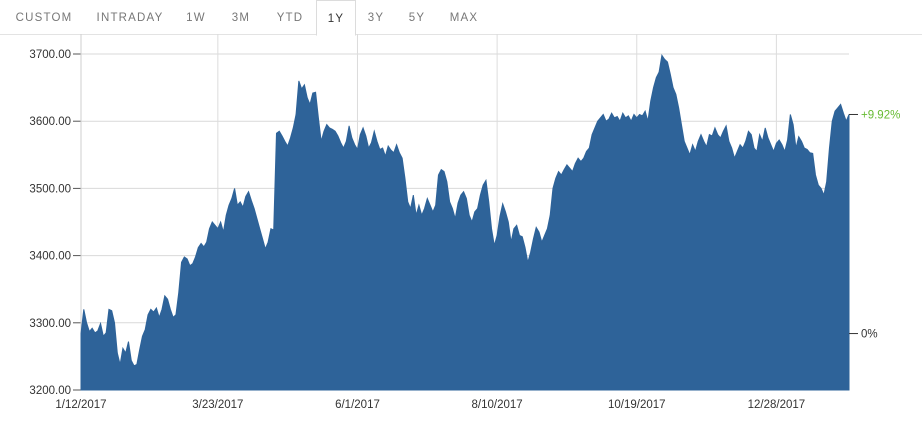 The height and width of the screenshot is (428, 922). Describe the element at coordinates (196, 18) in the screenshot. I see `tab-1w: 1W` at that location.